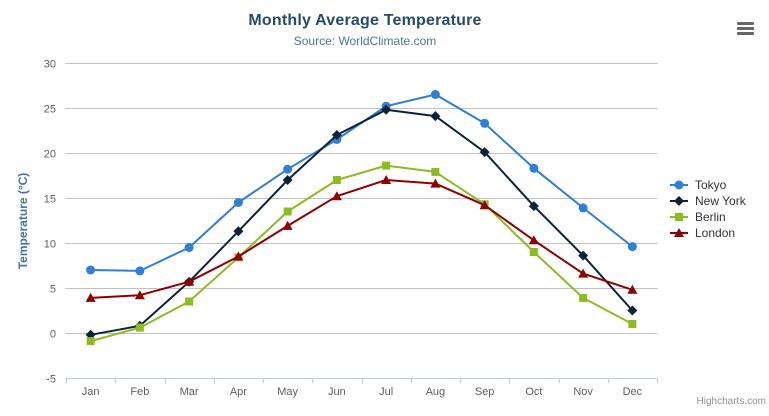 The image size is (769, 416). Describe the element at coordinates (365, 20) in the screenshot. I see `chart-title: Monthly Average Temperature` at that location.